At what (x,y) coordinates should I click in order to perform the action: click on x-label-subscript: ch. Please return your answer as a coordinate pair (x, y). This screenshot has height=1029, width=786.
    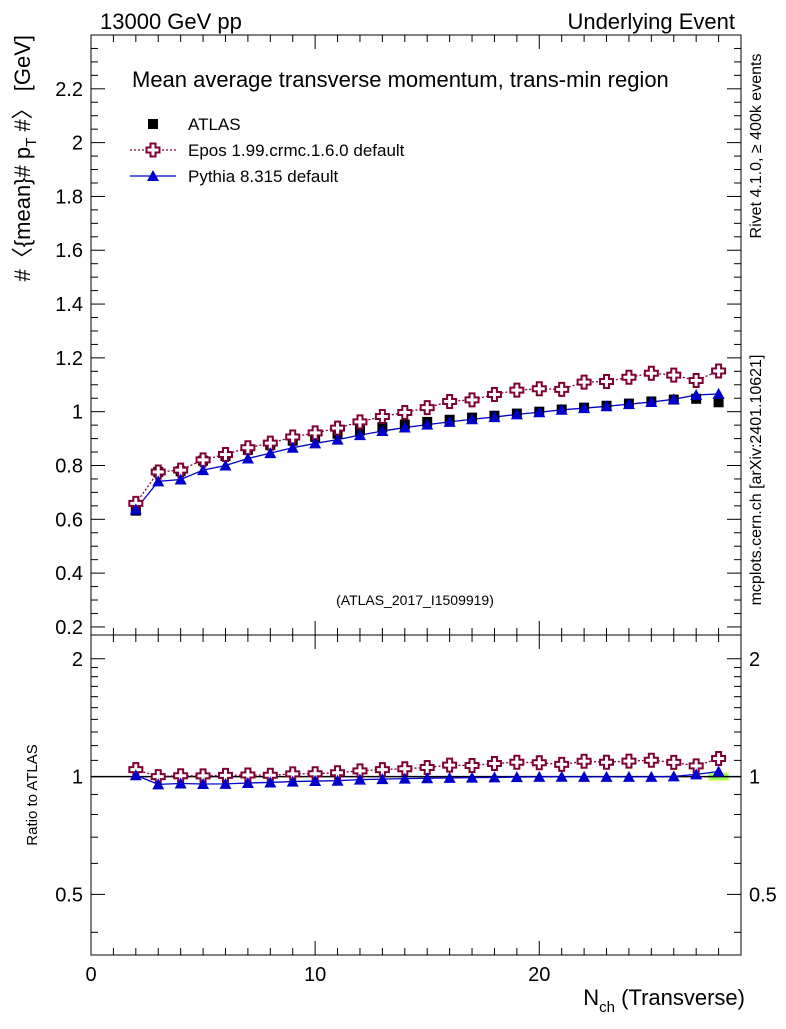
    Looking at the image, I should click on (607, 1007).